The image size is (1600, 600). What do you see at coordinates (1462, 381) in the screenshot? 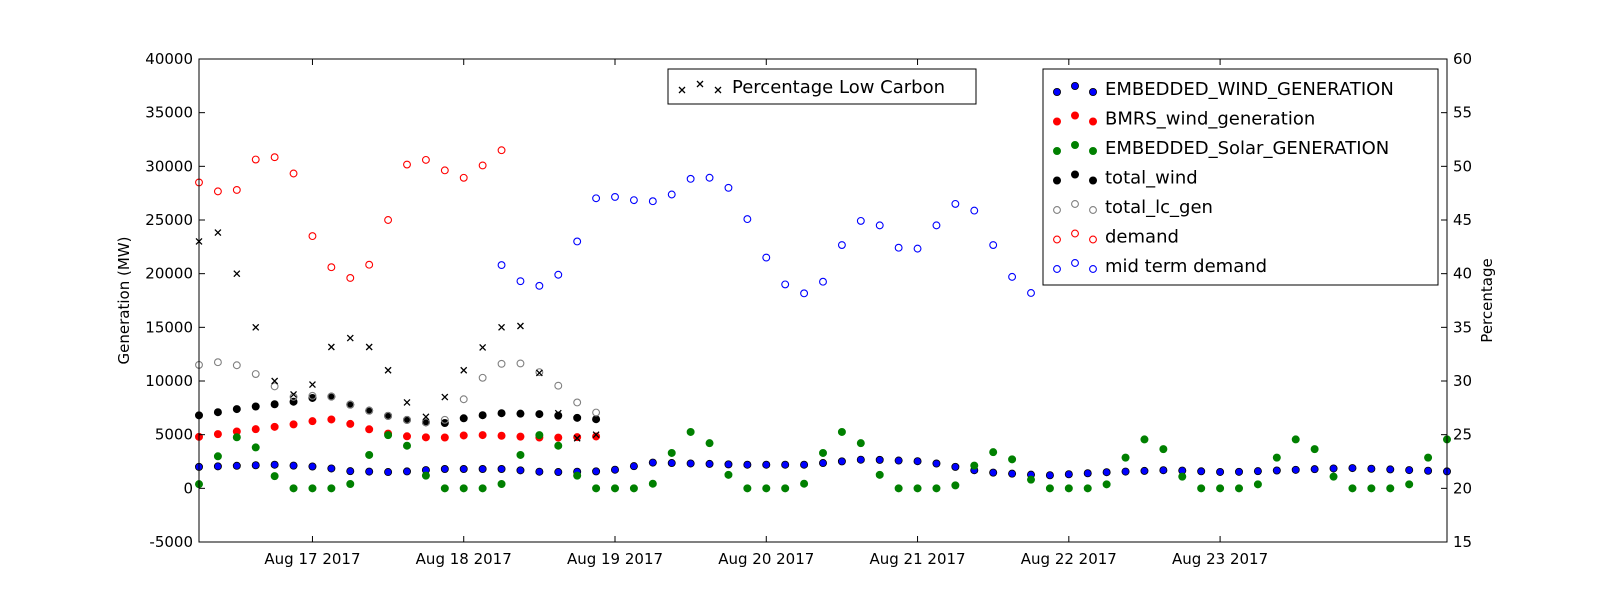
I see `y2-tick-label: 30` at bounding box center [1462, 381].